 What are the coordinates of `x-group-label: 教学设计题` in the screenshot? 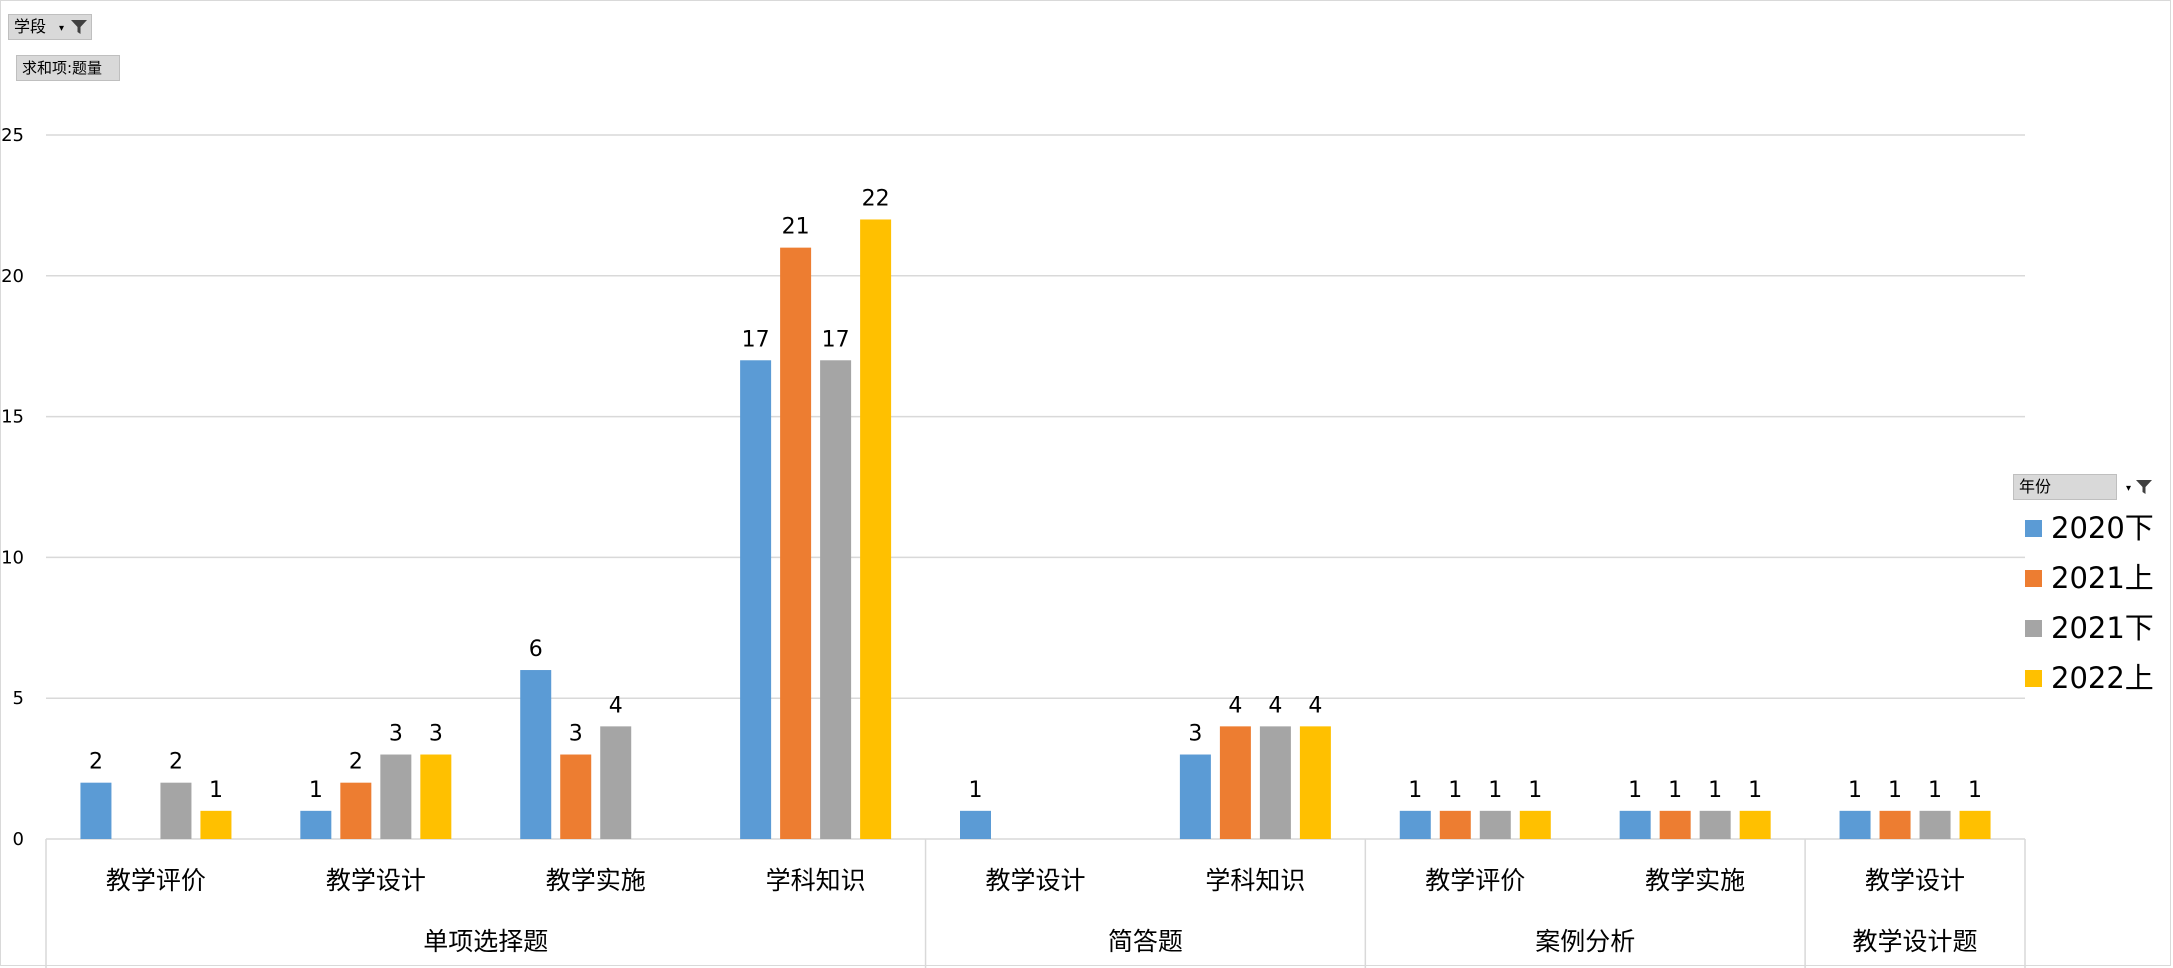 It's located at (1915, 941).